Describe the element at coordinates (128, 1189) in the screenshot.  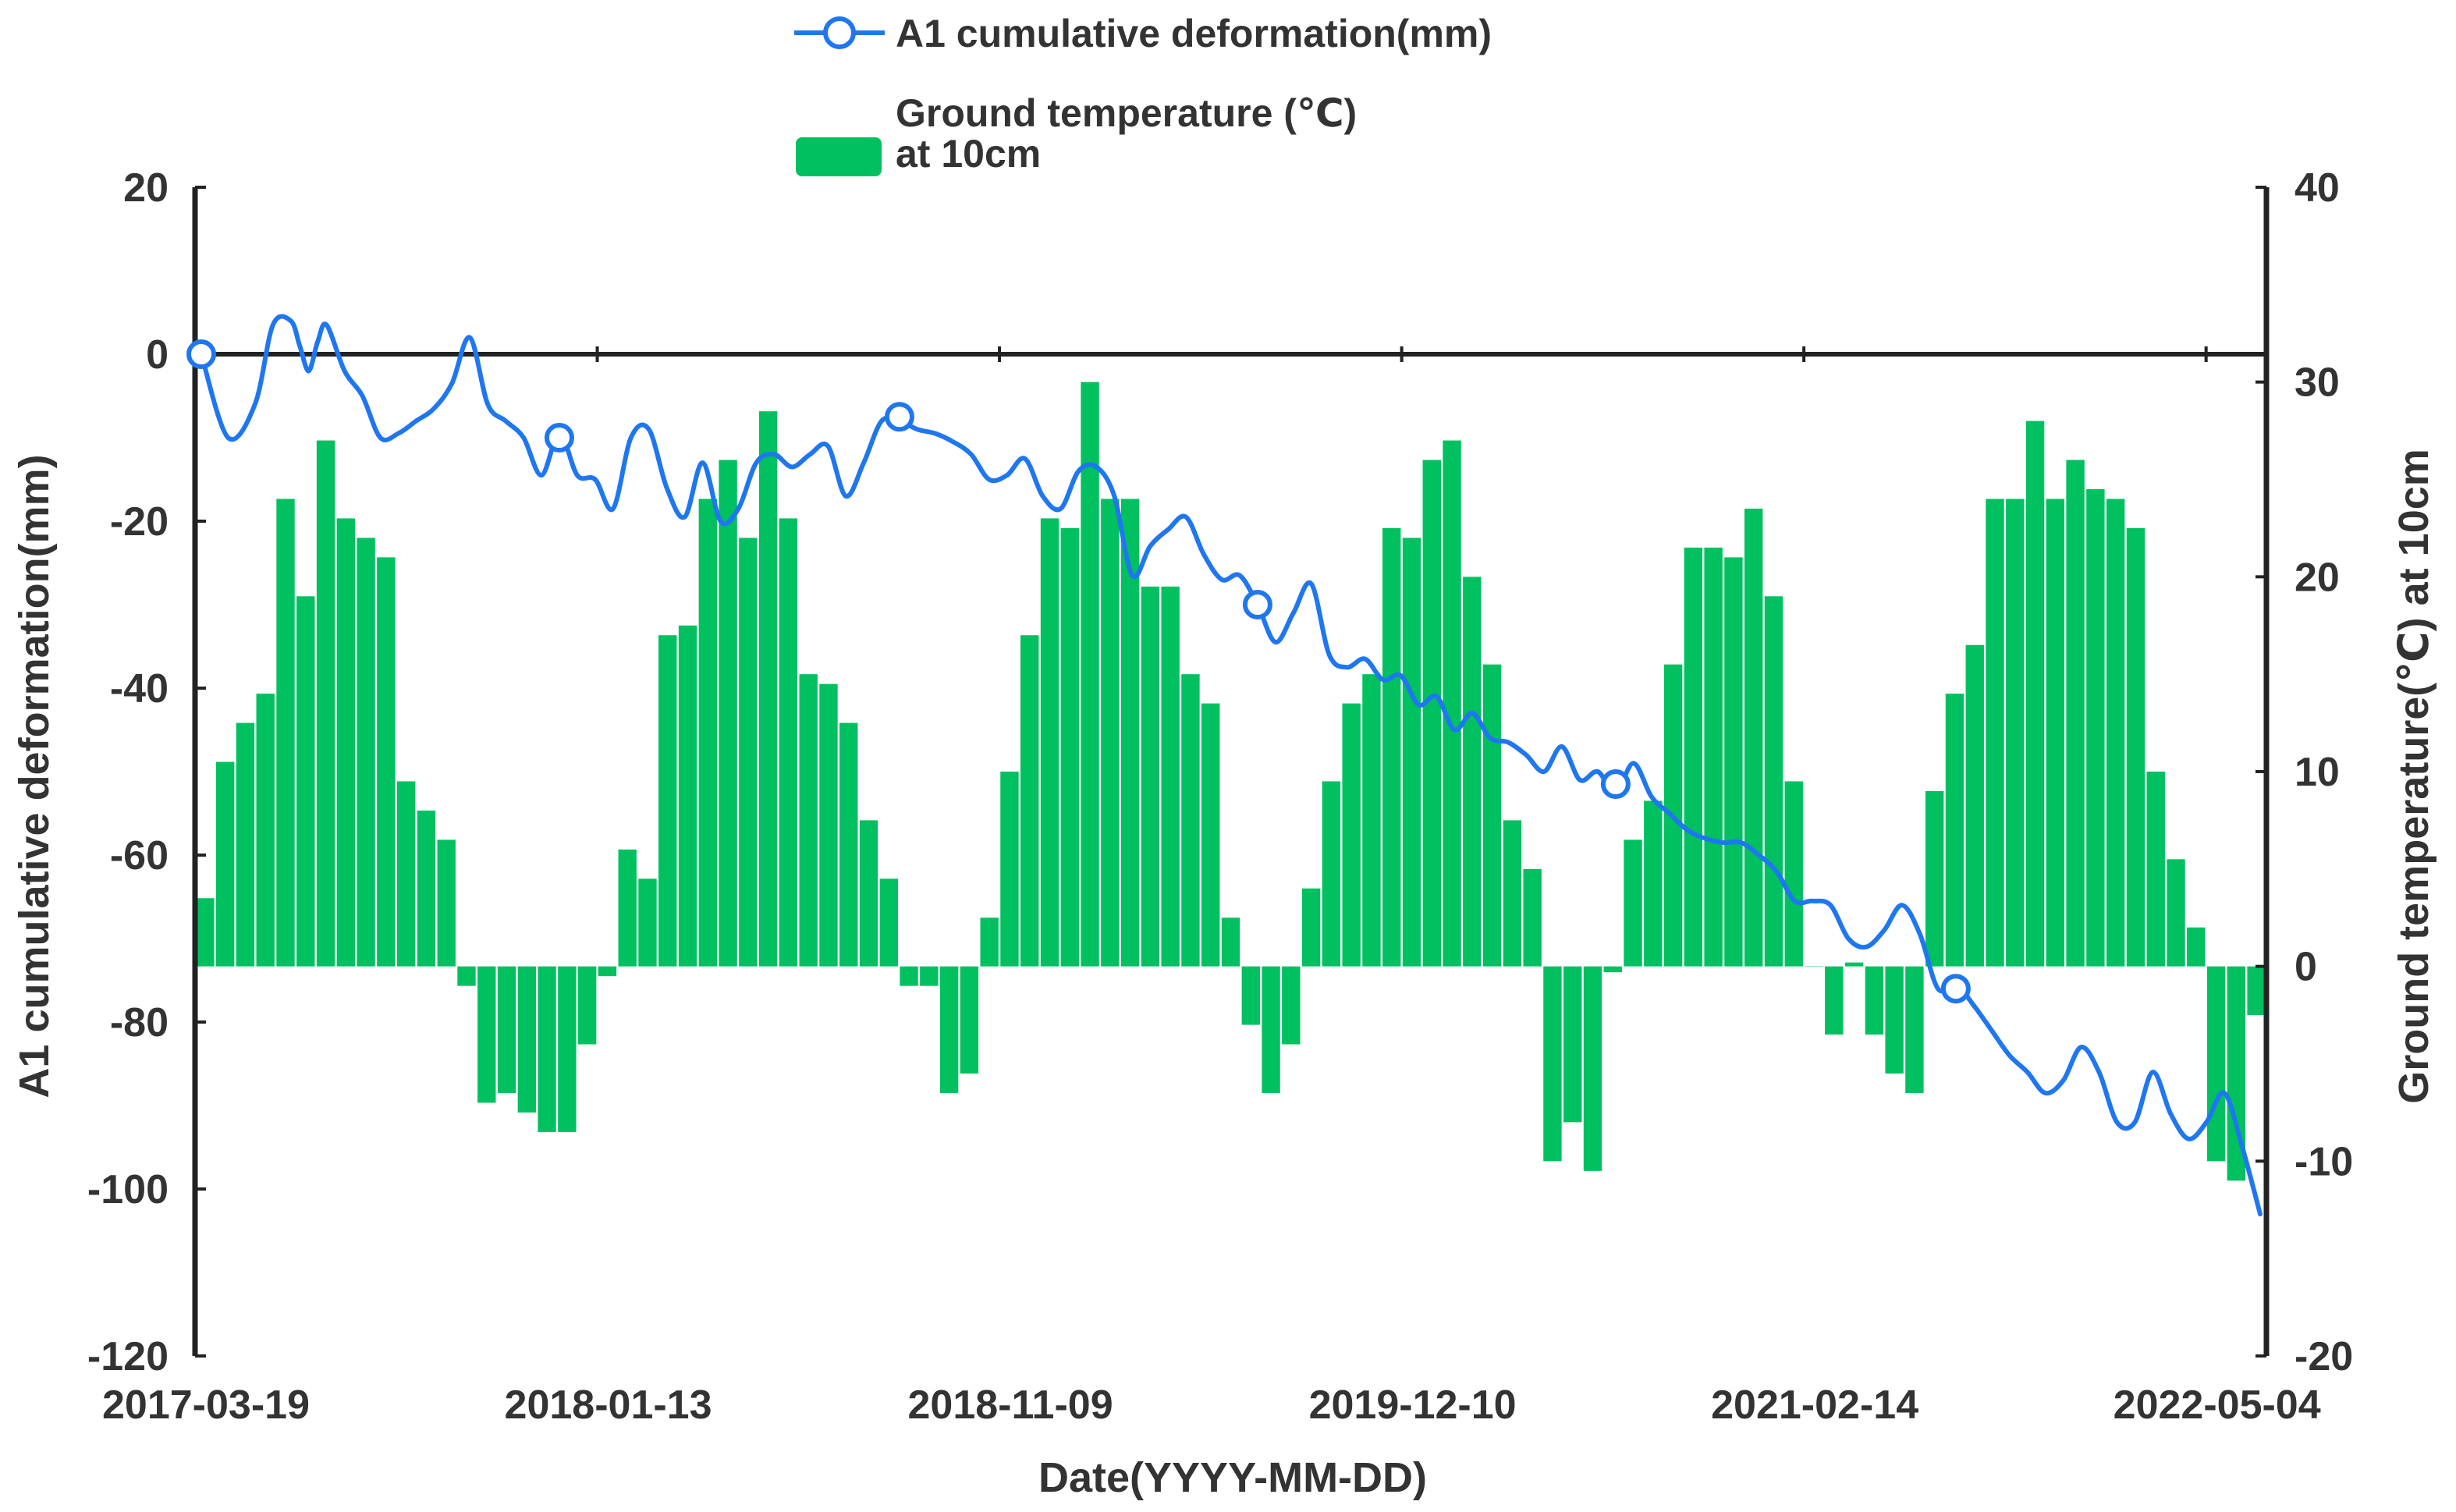
I see `y-left-tick-label: -100` at that location.